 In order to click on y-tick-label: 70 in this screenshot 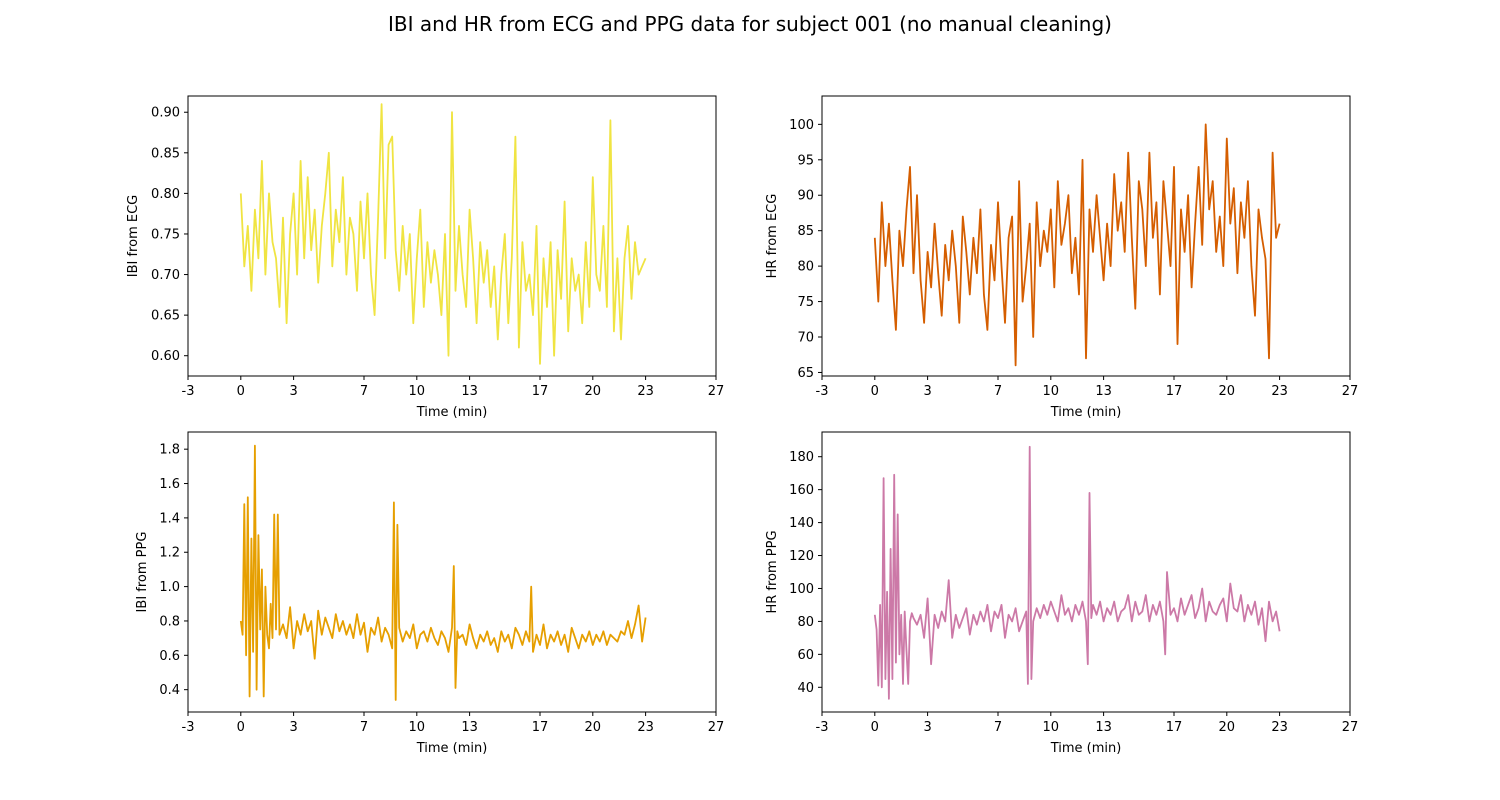, I will do `click(805, 338)`.